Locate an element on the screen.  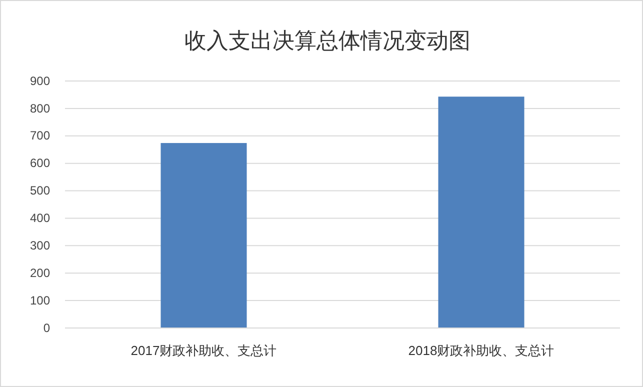
y-tick-label: 100 is located at coordinates (40, 300).